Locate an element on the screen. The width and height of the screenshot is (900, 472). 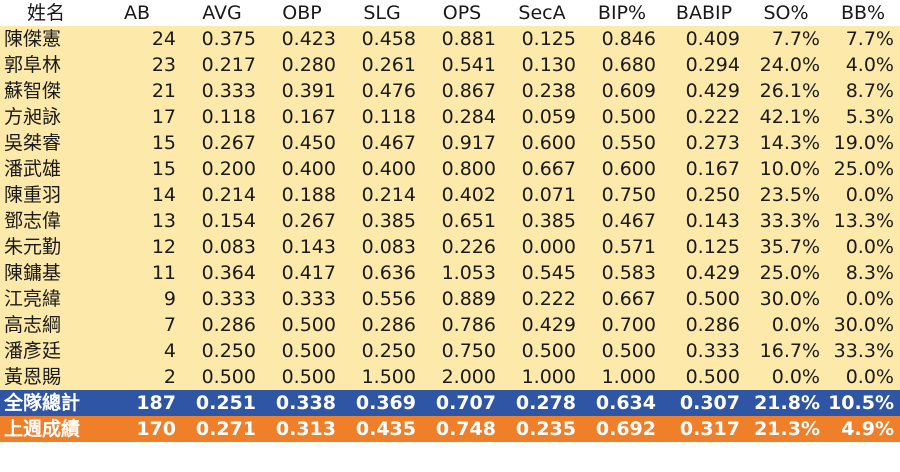
cell-obp: 0.400 is located at coordinates (302, 169).